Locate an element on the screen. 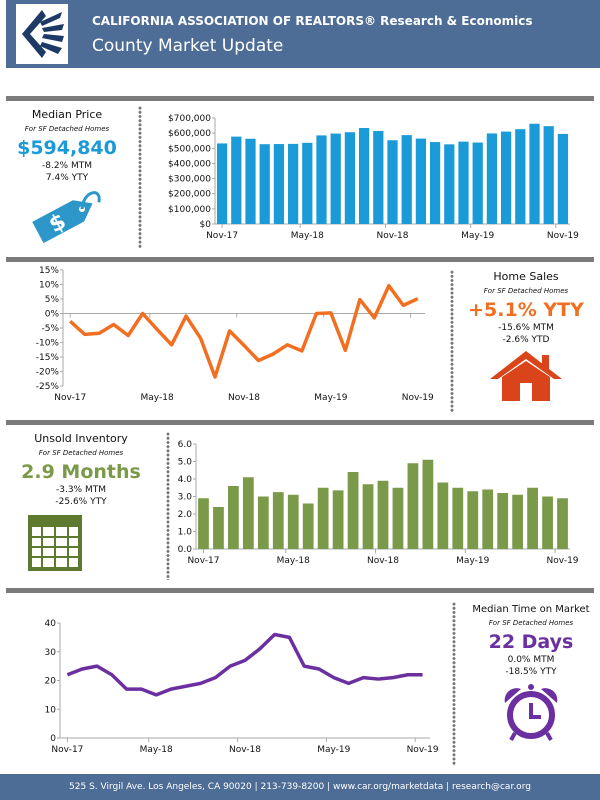  yty-change: 7.4% YTY is located at coordinates (67, 178).